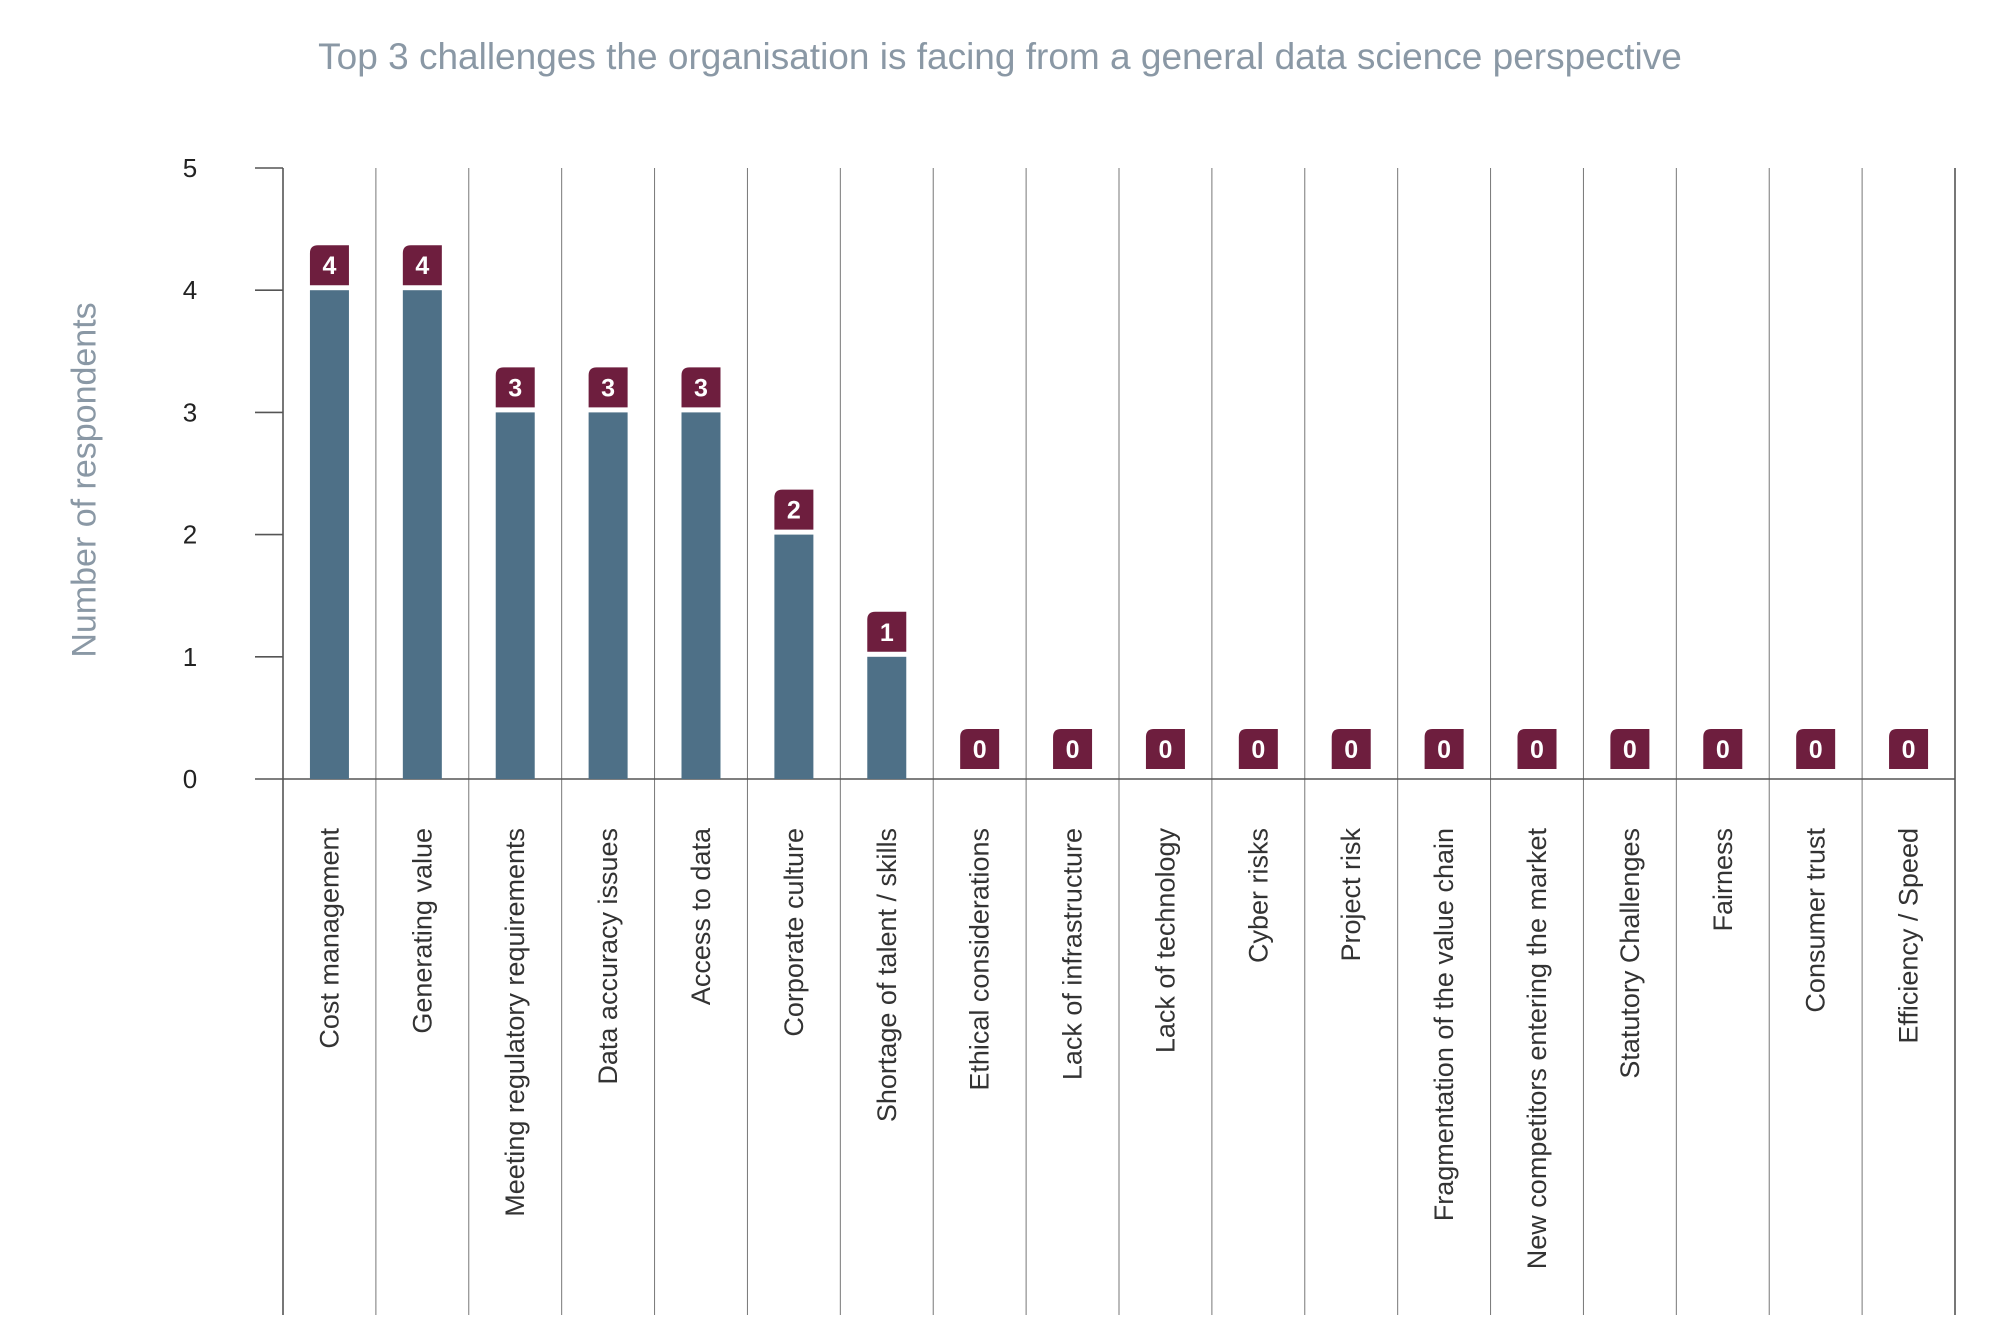 This screenshot has width=2000, height=1330. I want to click on x-tick-label: Corporate culture, so click(794, 932).